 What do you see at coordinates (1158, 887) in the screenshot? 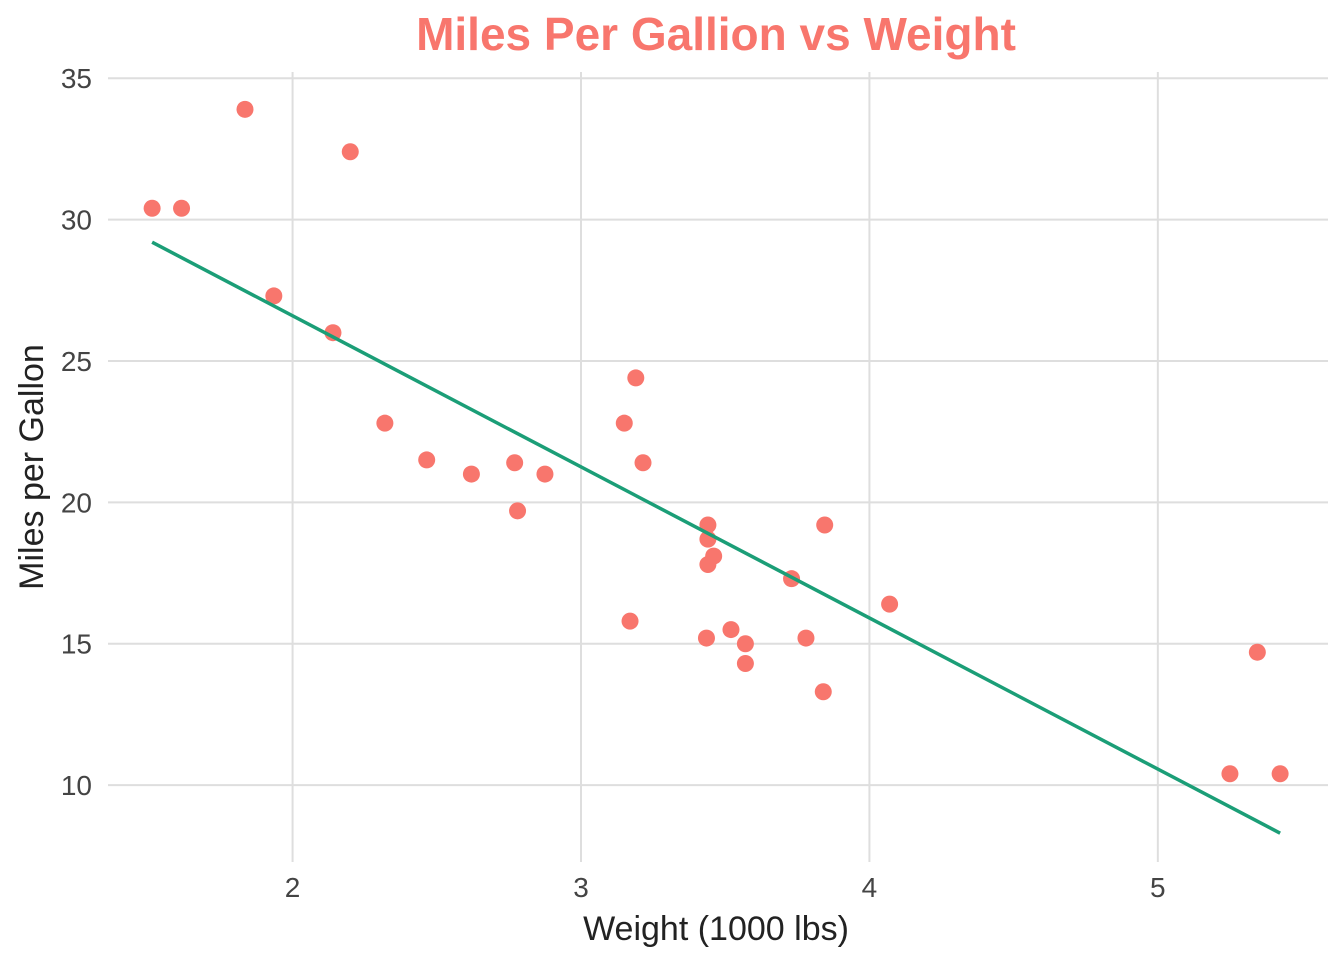
I see `x-tick-label: 5` at bounding box center [1158, 887].